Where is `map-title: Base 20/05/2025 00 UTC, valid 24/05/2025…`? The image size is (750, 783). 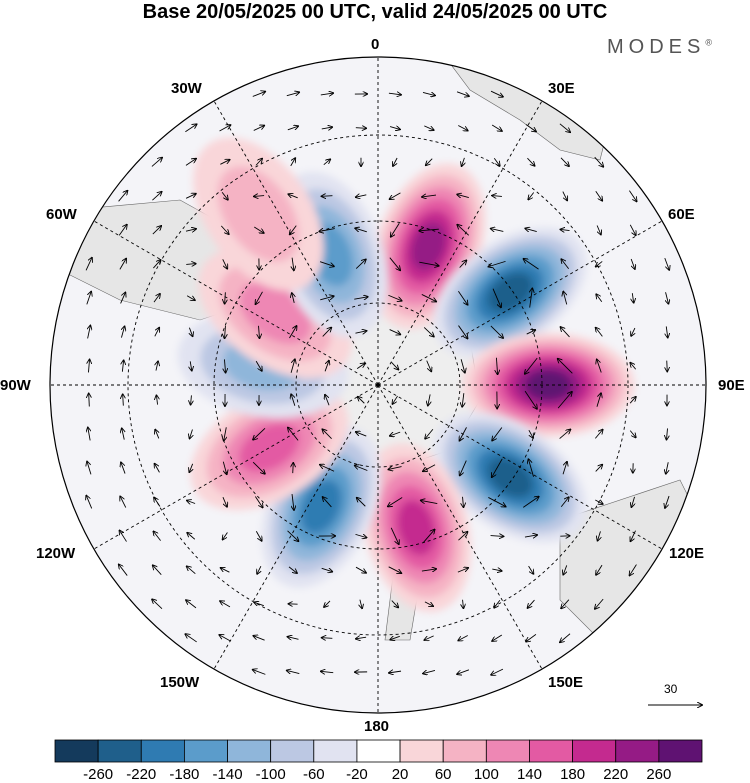 map-title: Base 20/05/2025 00 UTC, valid 24/05/2025… is located at coordinates (375, 12).